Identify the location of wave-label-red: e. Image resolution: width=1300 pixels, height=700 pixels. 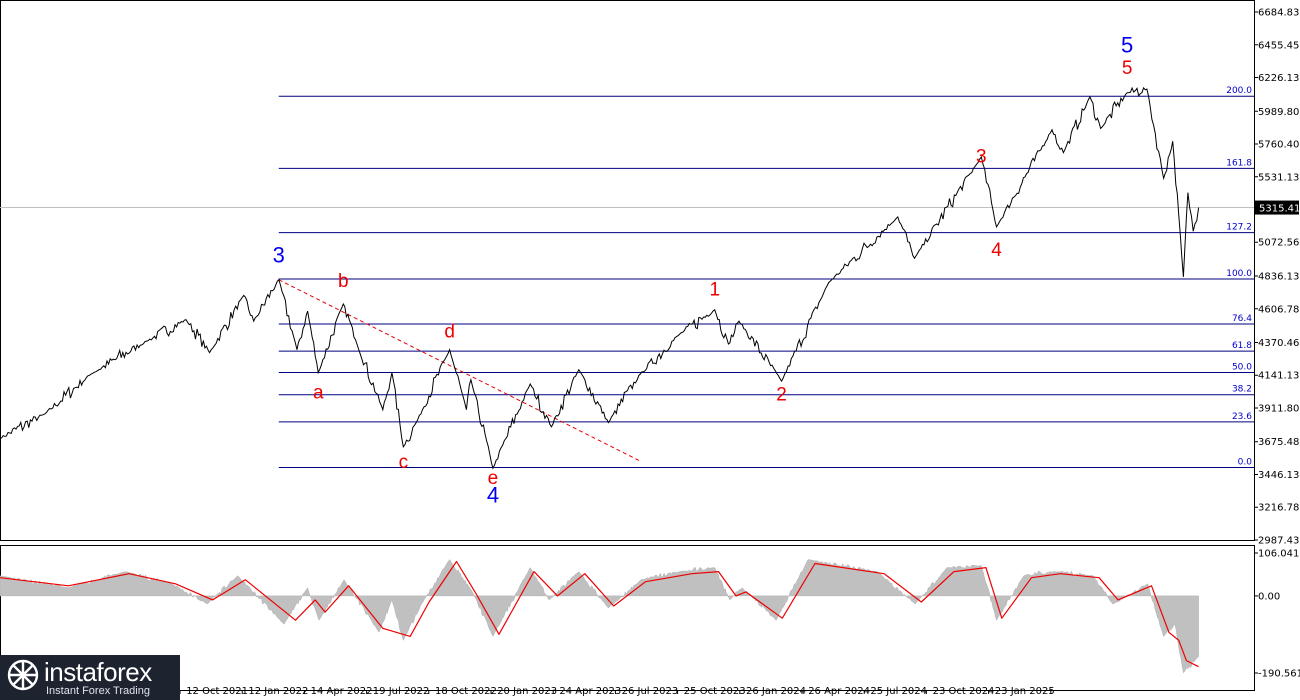
(493, 478).